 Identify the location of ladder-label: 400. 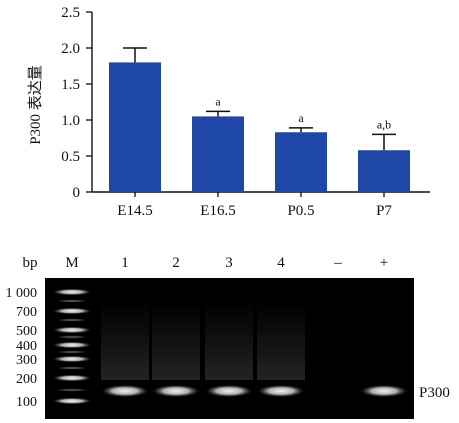
(26, 346).